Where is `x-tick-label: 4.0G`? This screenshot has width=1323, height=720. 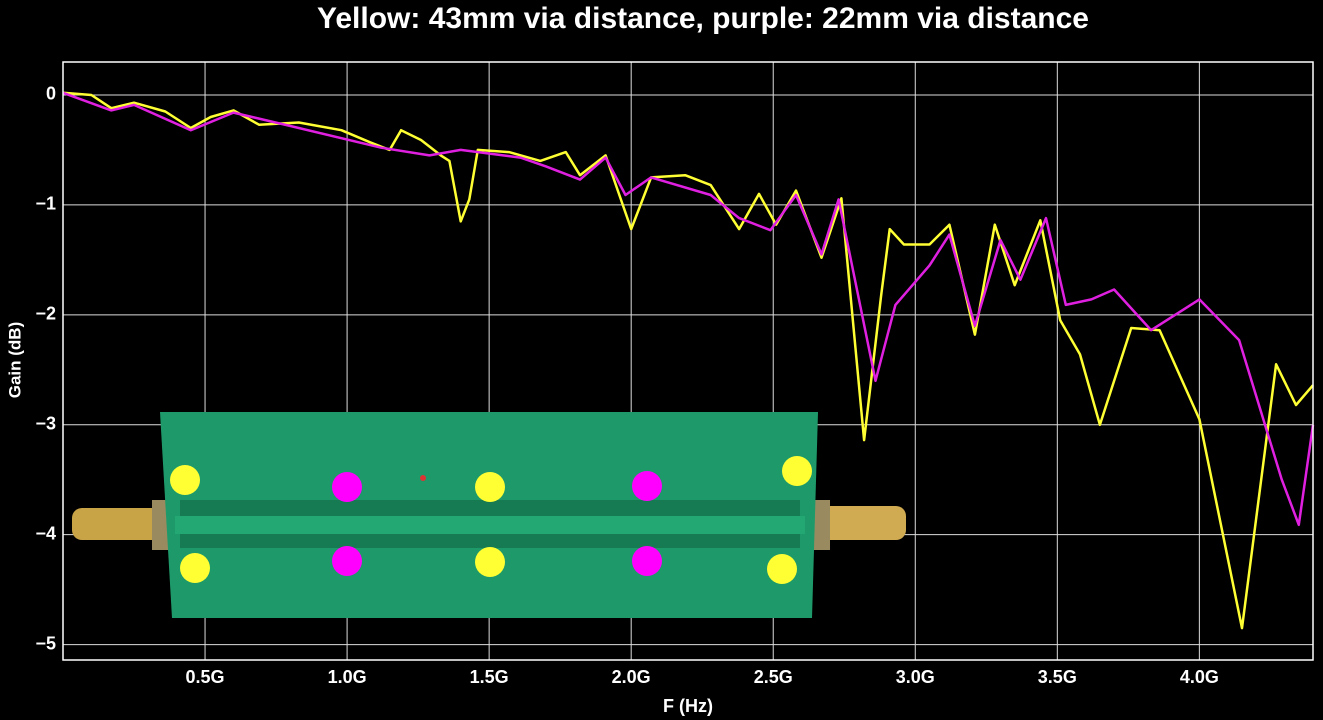
x-tick-label: 4.0G is located at coordinates (1199, 677).